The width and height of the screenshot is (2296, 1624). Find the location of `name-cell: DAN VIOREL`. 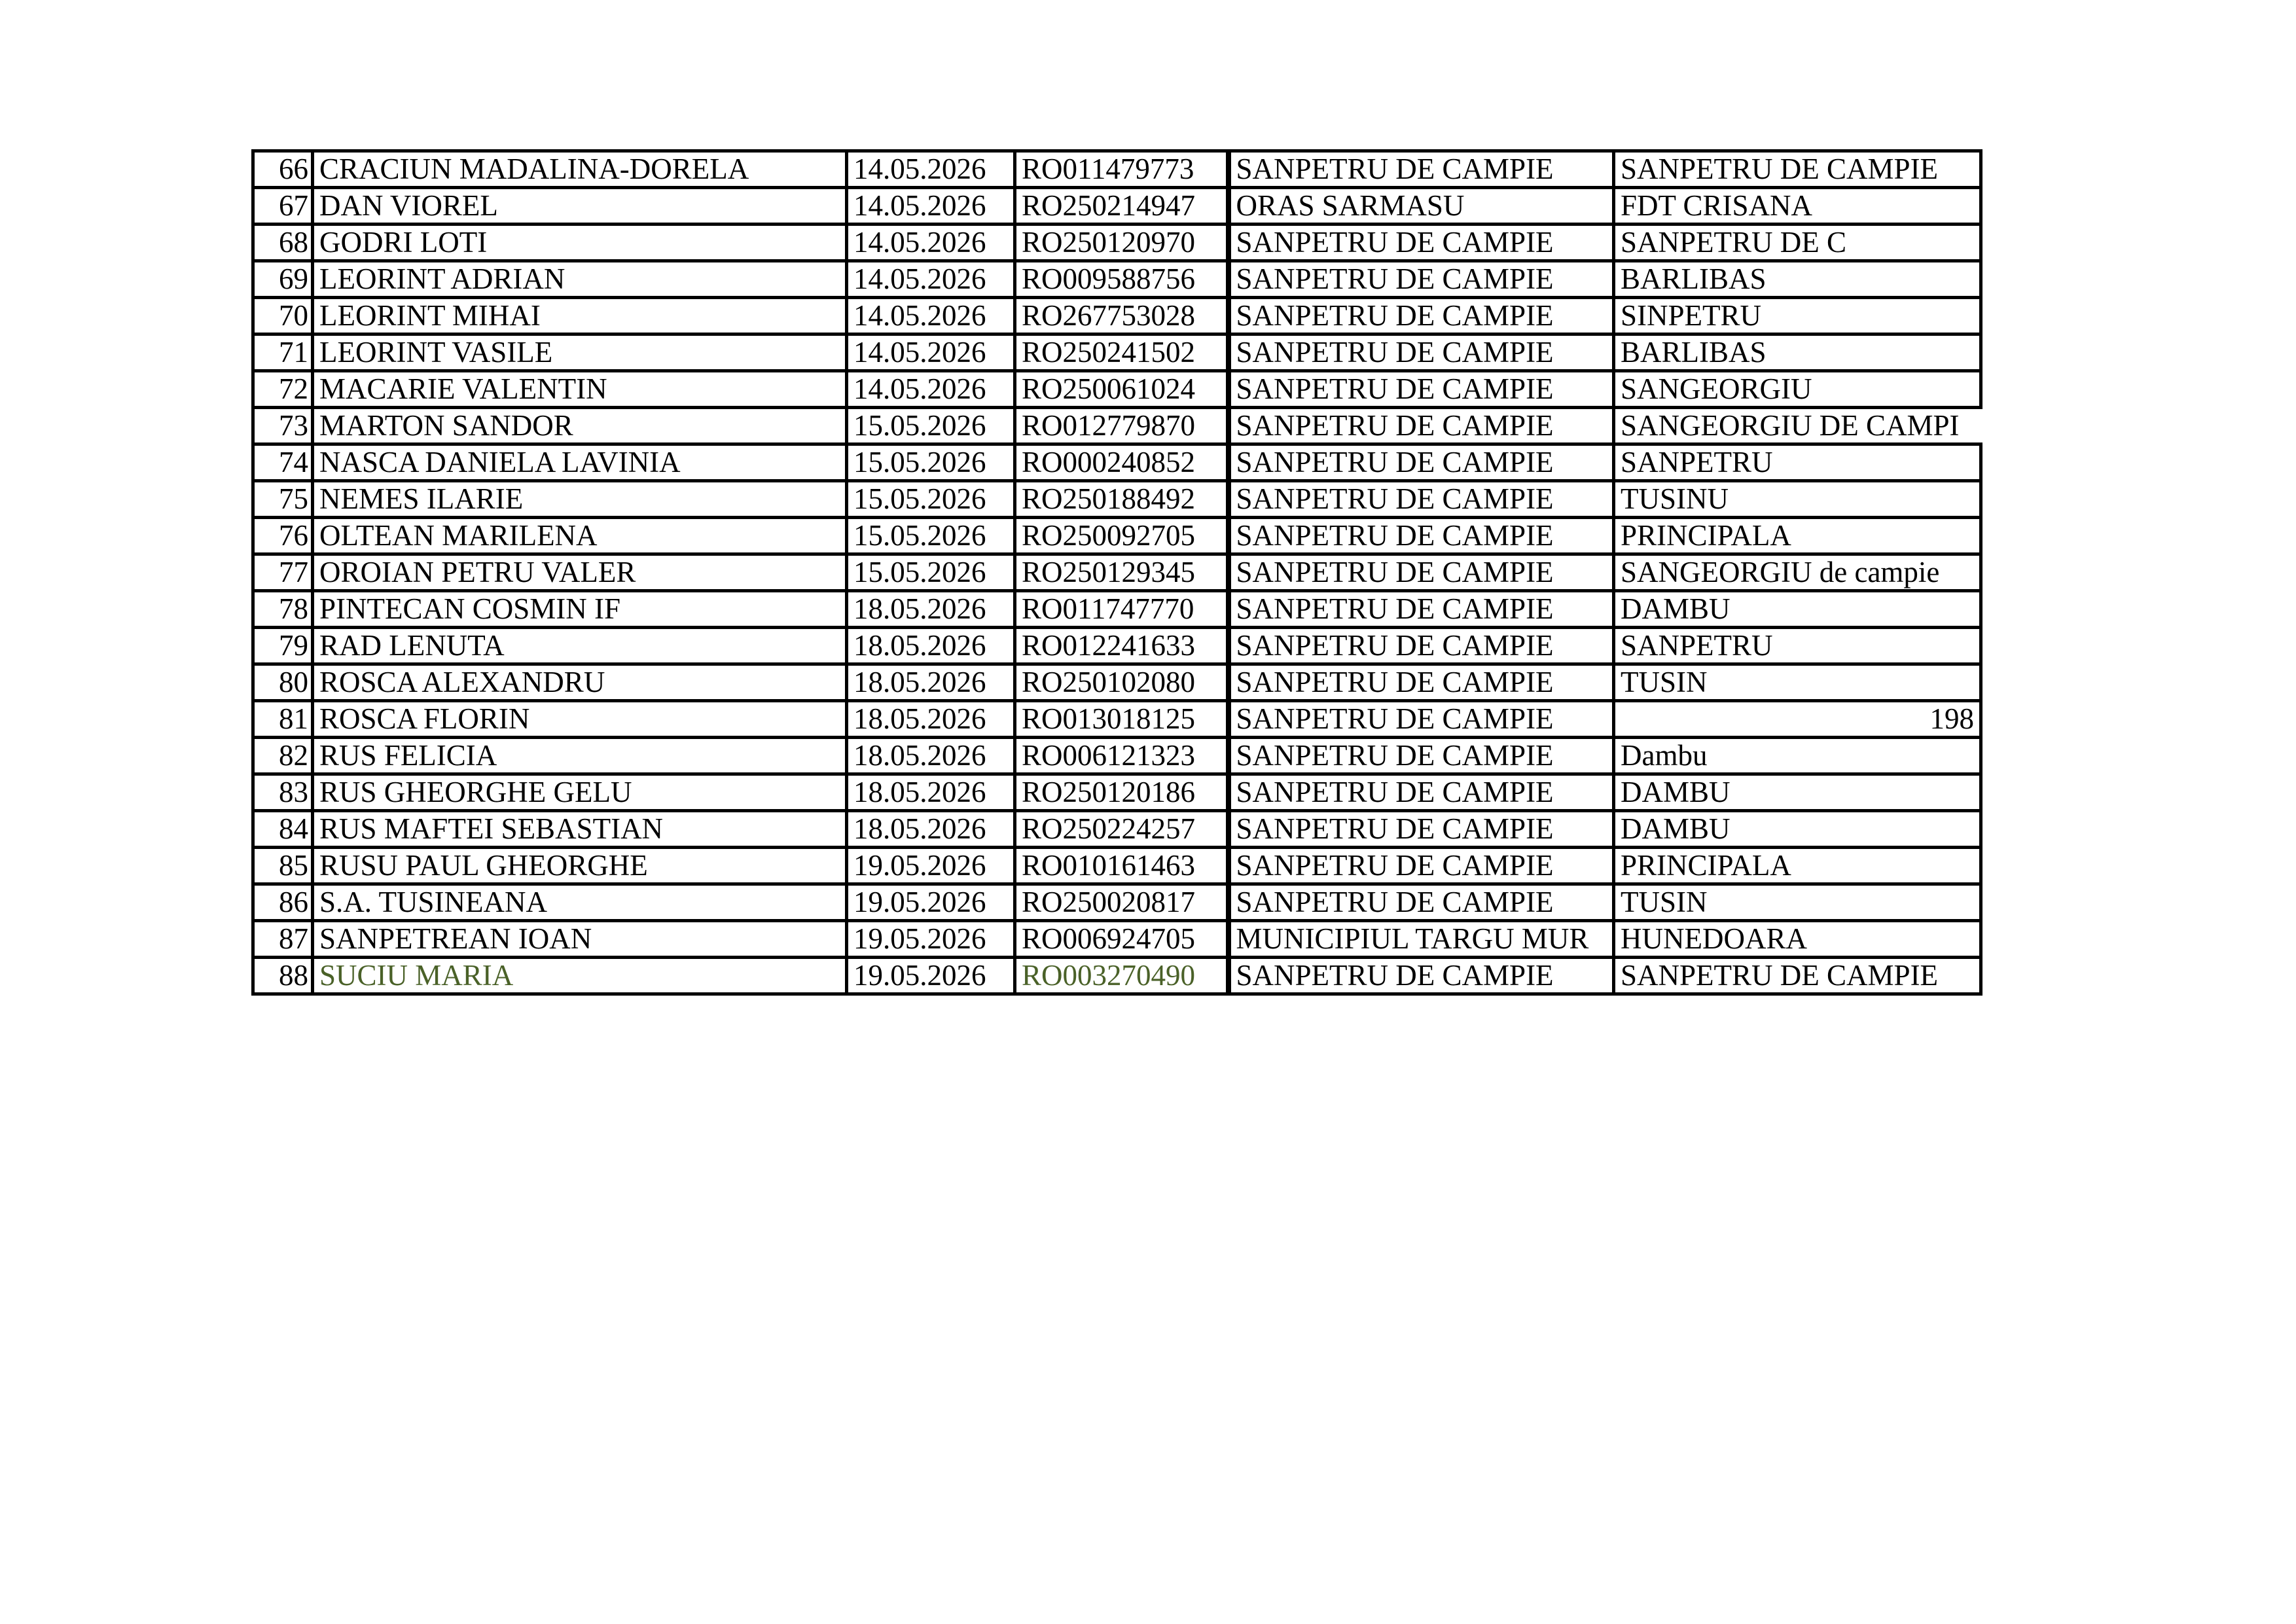

name-cell: DAN VIOREL is located at coordinates (579, 206).